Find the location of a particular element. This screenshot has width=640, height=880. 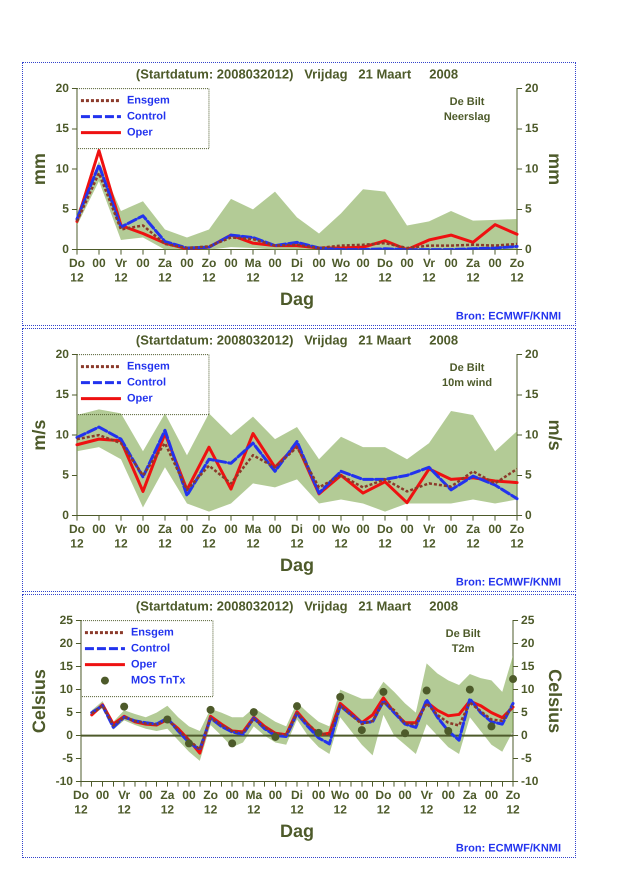

y-axis-title: m/s is located at coordinates (38, 435).